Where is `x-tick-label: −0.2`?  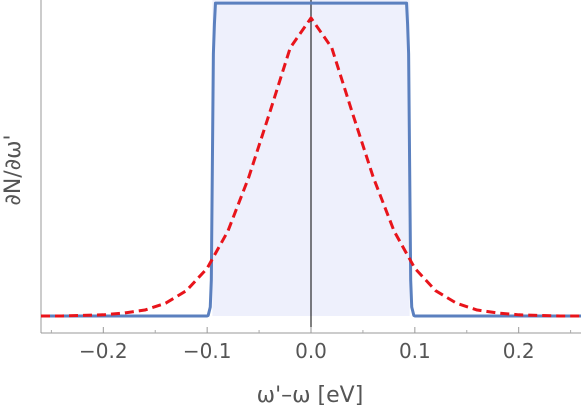
x-tick-label: −0.2 is located at coordinates (103, 351).